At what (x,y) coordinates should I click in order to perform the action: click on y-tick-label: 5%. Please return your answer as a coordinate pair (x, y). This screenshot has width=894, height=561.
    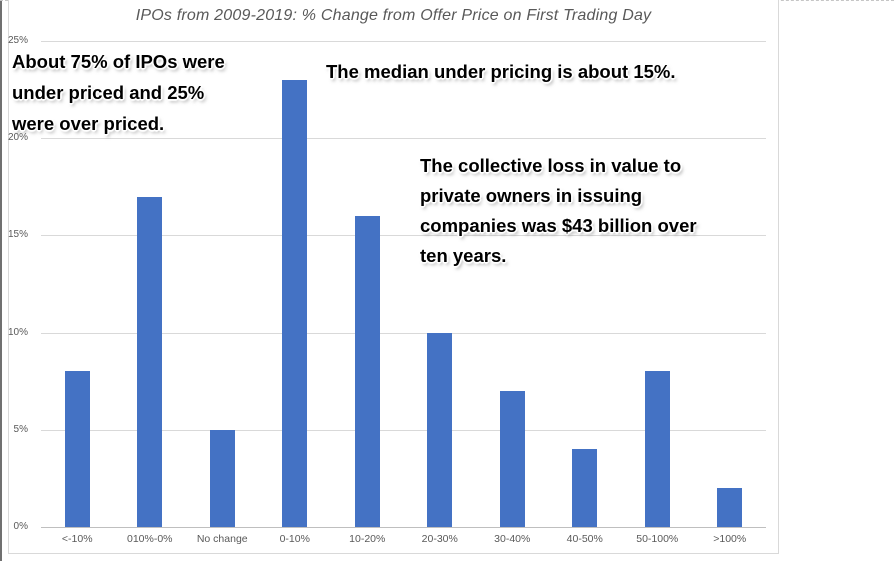
    Looking at the image, I should click on (20, 429).